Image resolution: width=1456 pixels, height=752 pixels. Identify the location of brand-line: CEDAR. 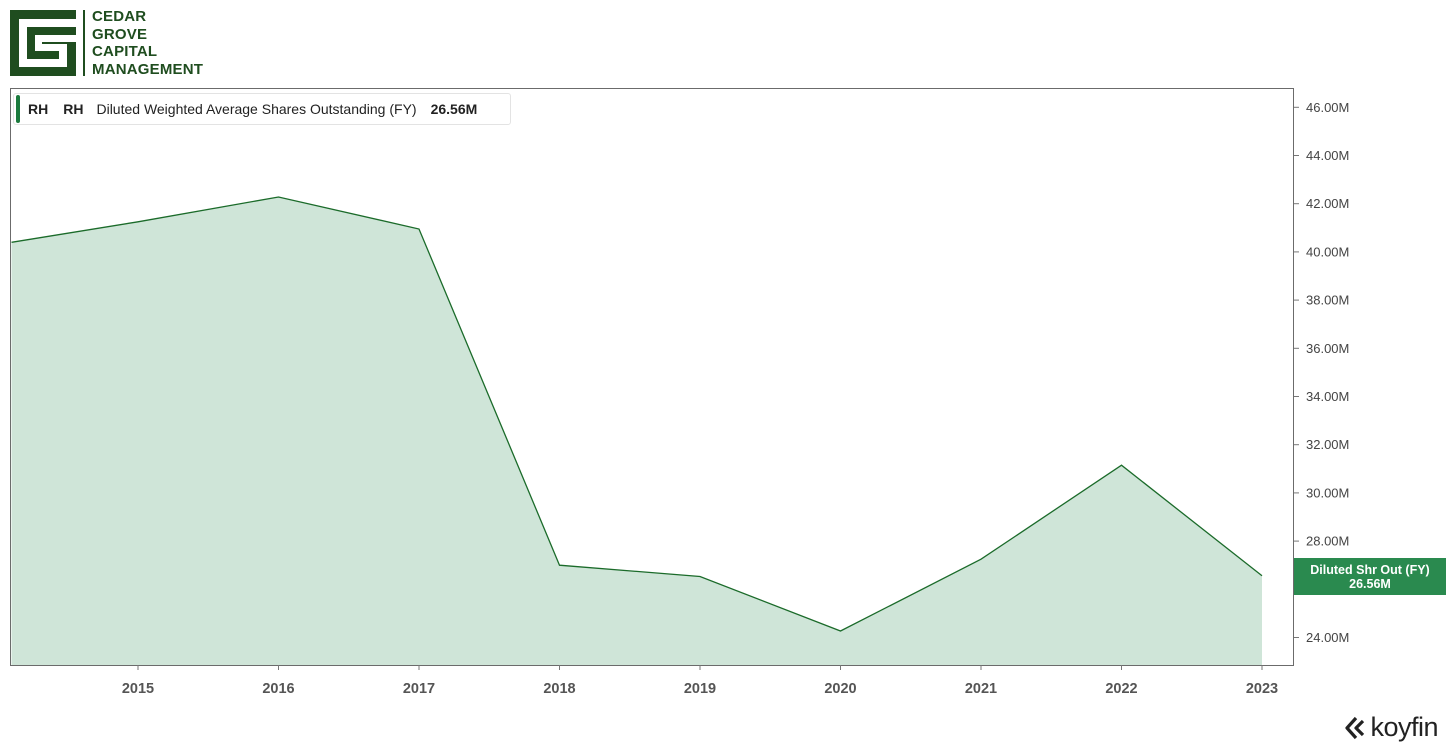
(119, 16).